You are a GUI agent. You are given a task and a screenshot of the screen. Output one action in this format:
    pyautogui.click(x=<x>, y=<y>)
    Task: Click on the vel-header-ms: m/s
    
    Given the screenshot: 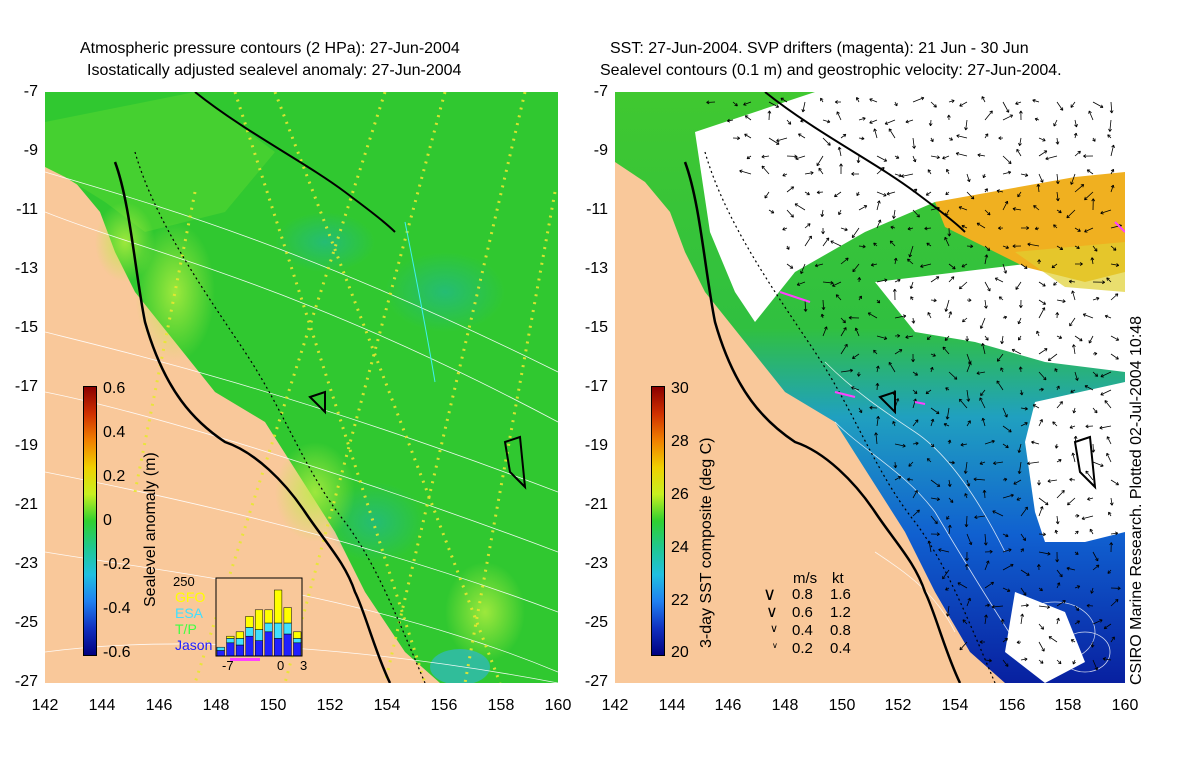 What is the action you would take?
    pyautogui.click(x=805, y=578)
    